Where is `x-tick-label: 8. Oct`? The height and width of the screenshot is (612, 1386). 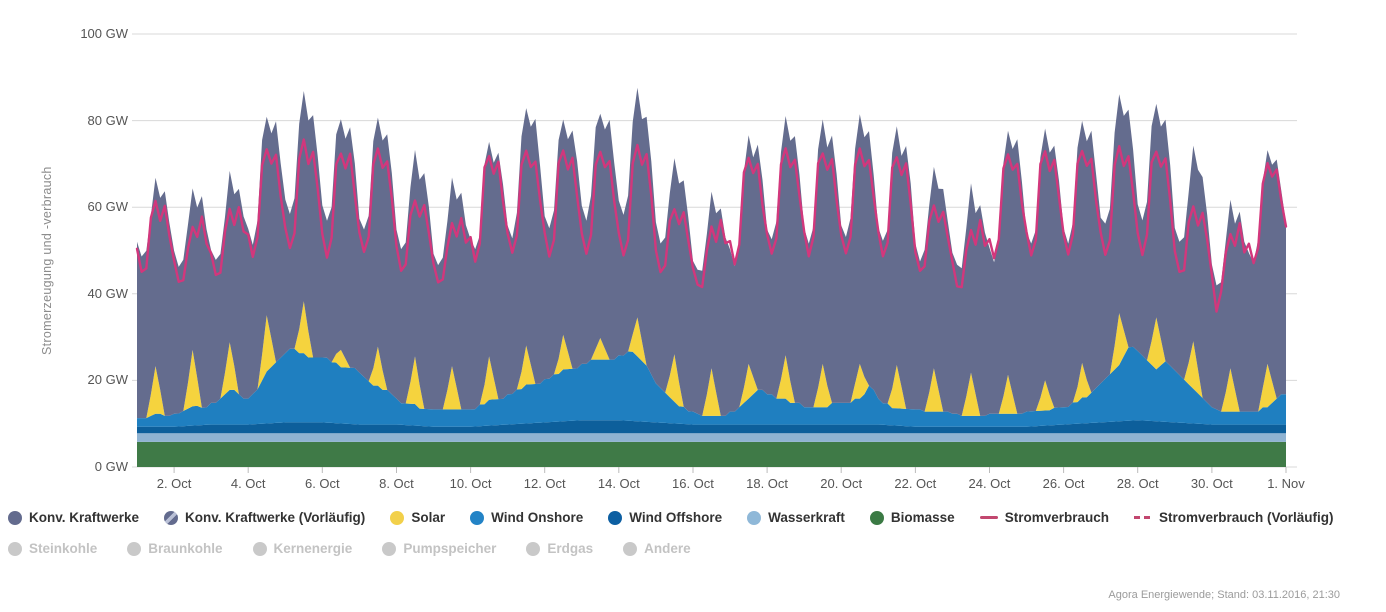 x-tick-label: 8. Oct is located at coordinates (396, 483).